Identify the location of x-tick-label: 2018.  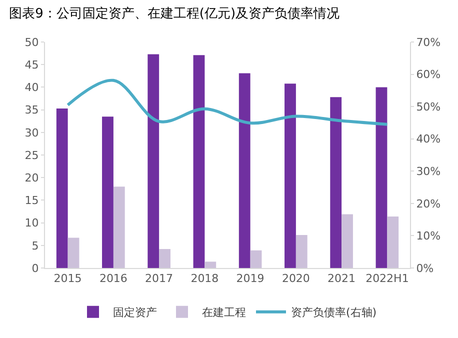
(204, 279).